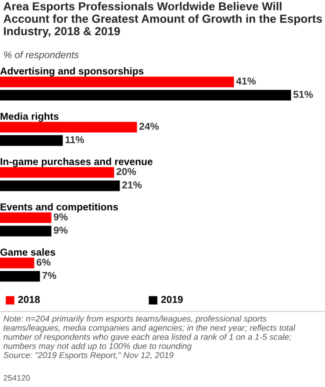 The width and height of the screenshot is (325, 387). I want to click on data-label: 20%, so click(126, 172).